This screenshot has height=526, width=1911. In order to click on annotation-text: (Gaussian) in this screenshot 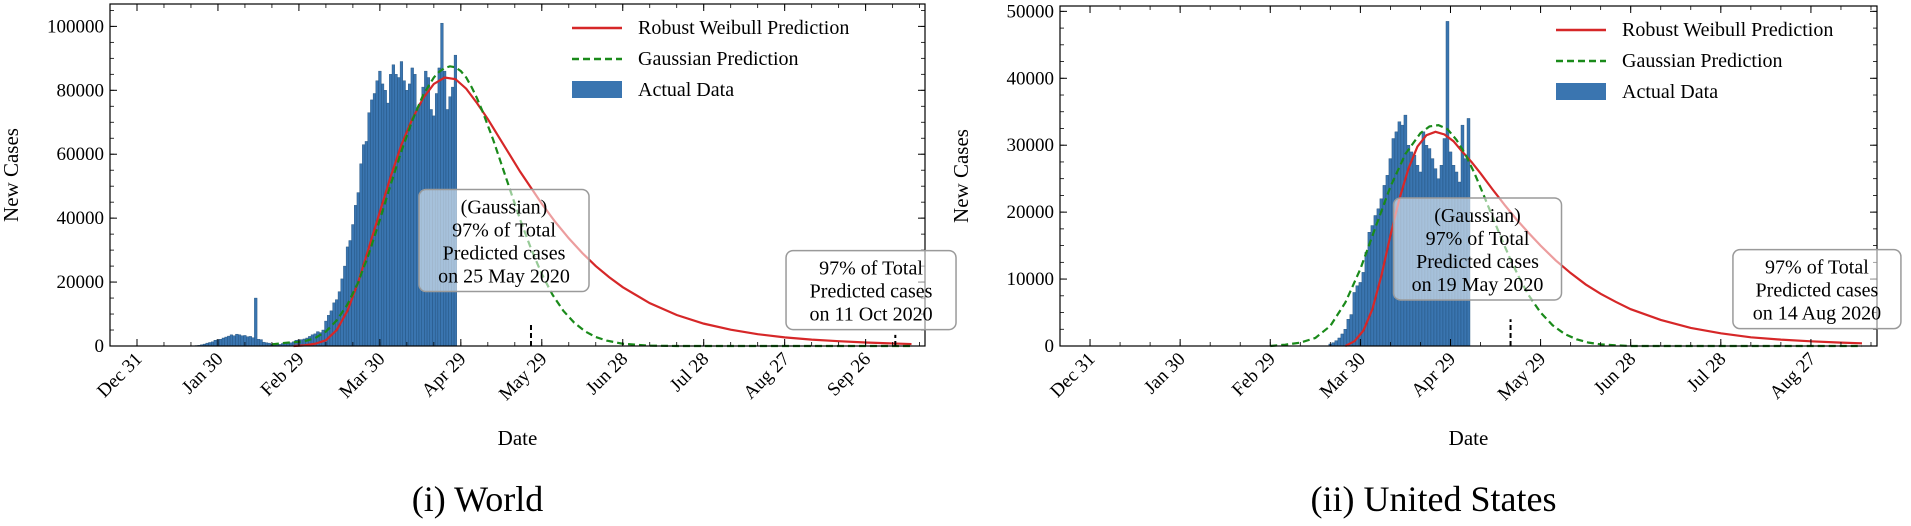, I will do `click(504, 208)`.